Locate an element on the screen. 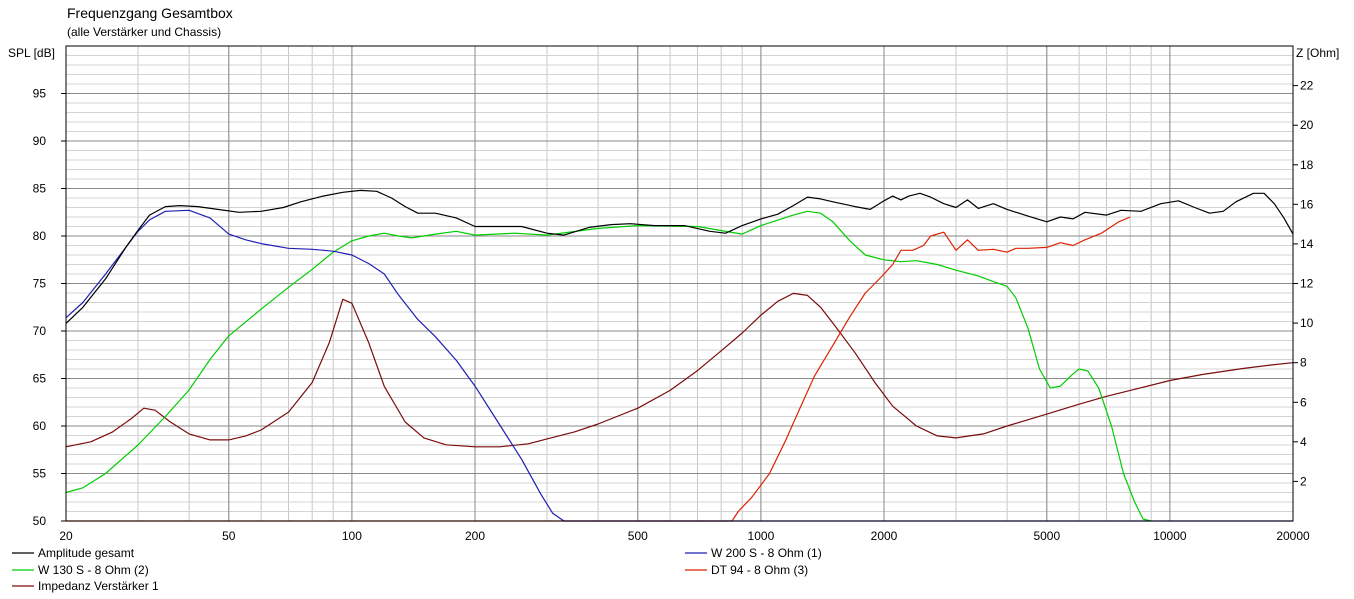  chart-subtitle: (alle Verstärker und Chassis) is located at coordinates (144, 32).